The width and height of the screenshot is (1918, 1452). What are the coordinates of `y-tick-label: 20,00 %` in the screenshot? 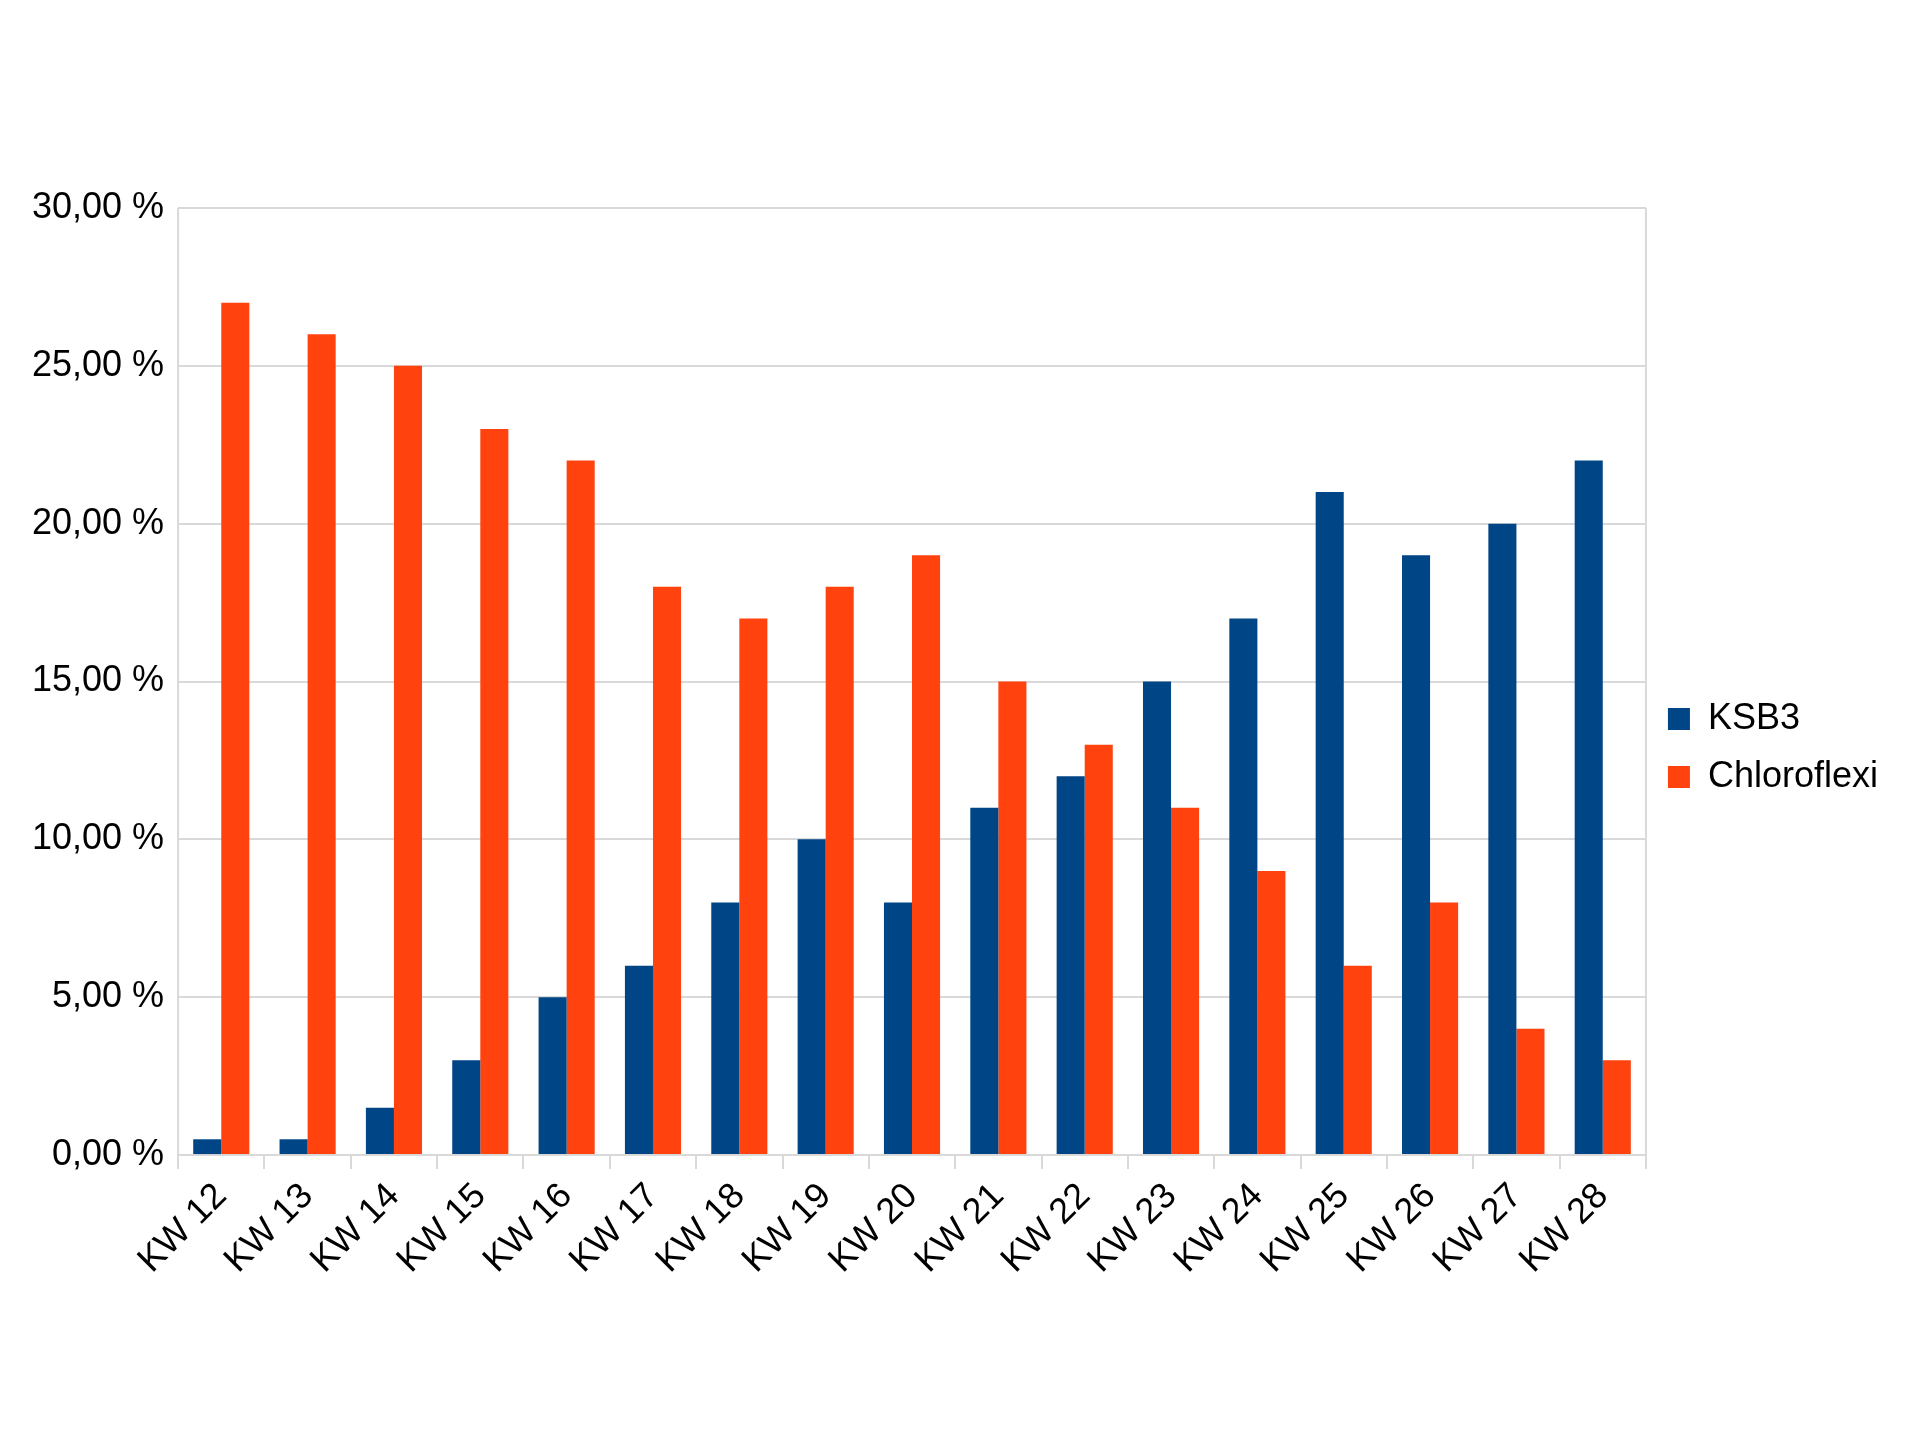 It's located at (98, 521).